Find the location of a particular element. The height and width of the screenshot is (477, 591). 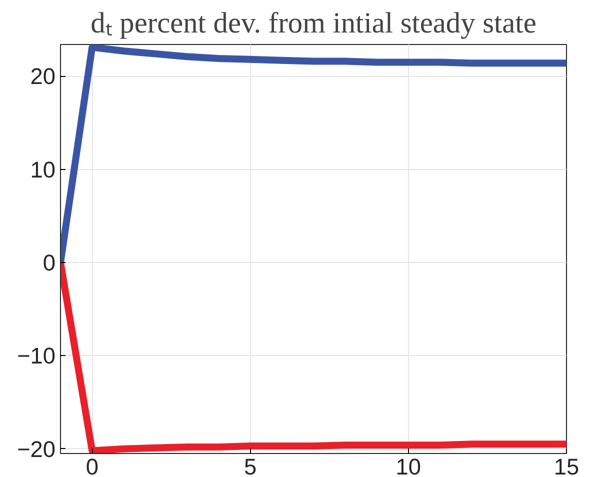

x-tick-label: 15 is located at coordinates (567, 465).